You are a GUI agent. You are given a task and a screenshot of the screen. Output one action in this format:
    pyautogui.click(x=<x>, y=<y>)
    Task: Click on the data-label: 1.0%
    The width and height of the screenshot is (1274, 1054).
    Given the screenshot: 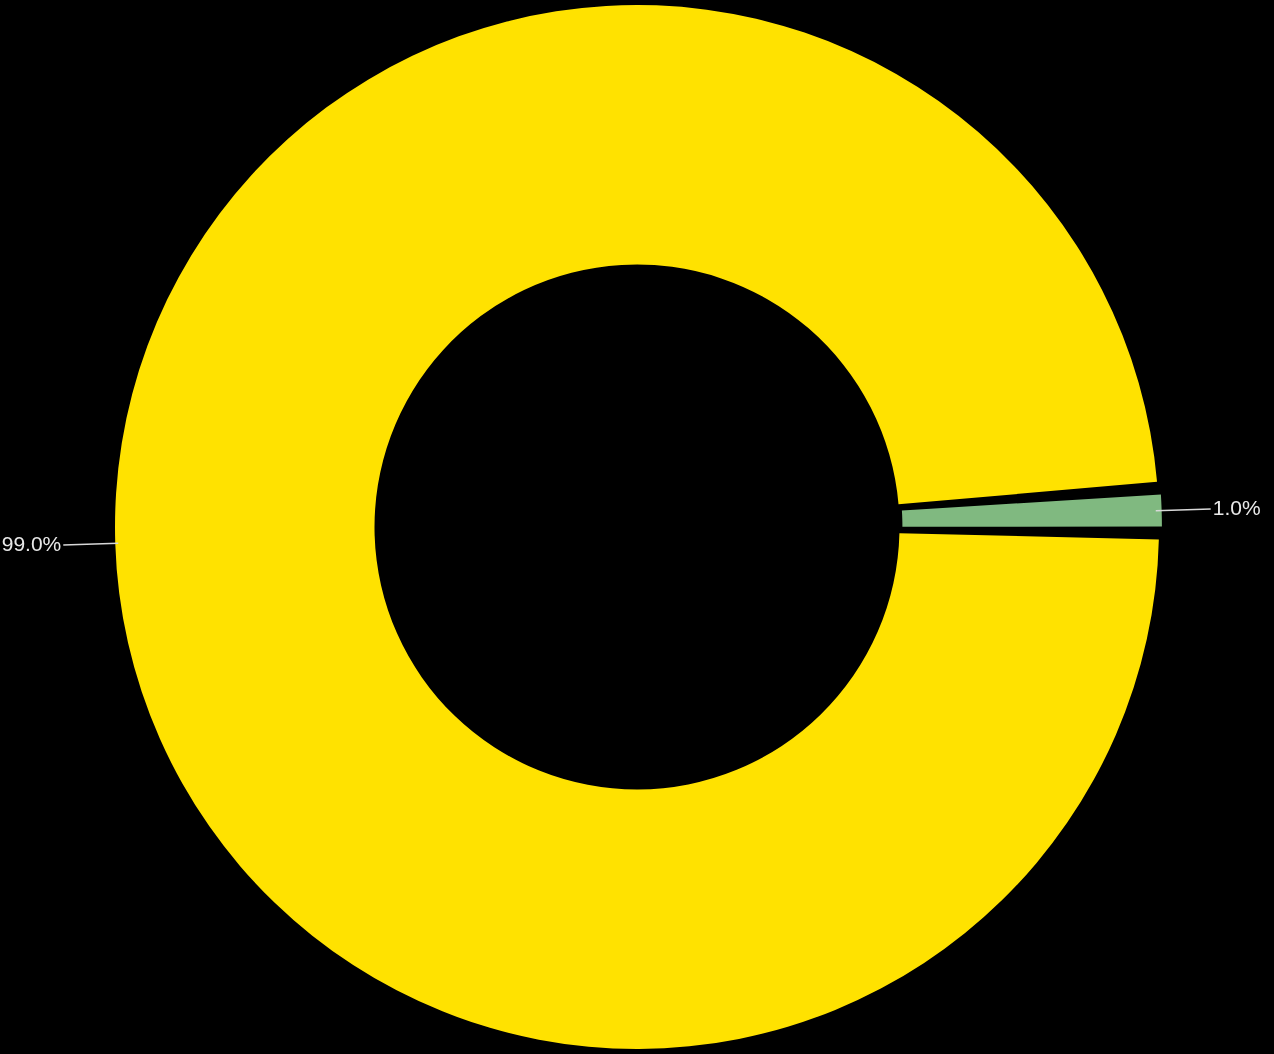 What is the action you would take?
    pyautogui.click(x=1236, y=507)
    